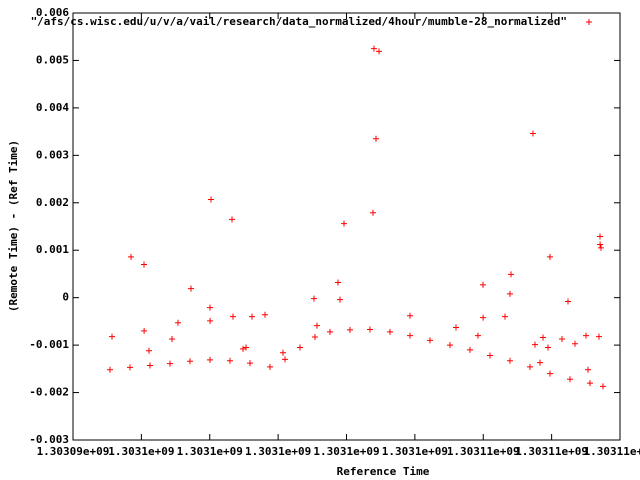  Describe the element at coordinates (49, 344) in the screenshot. I see `y-tick-label: -0.001` at that location.